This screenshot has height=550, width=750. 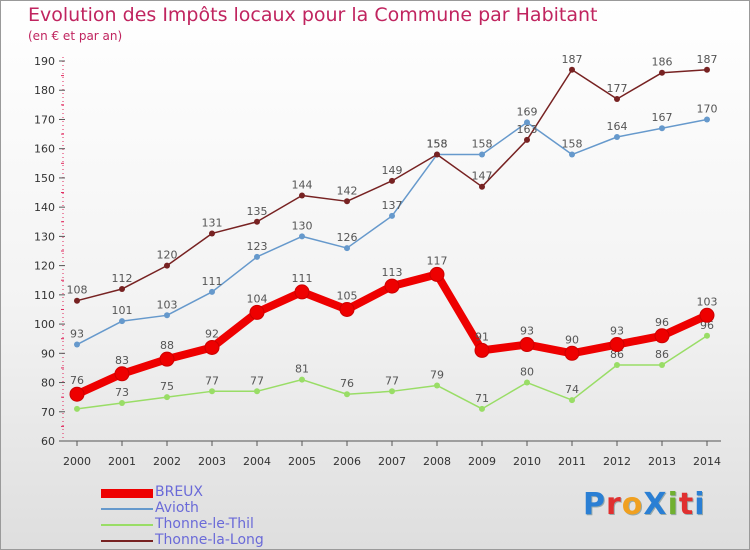 What do you see at coordinates (673, 504) in the screenshot?
I see `brand-letter: i` at bounding box center [673, 504].